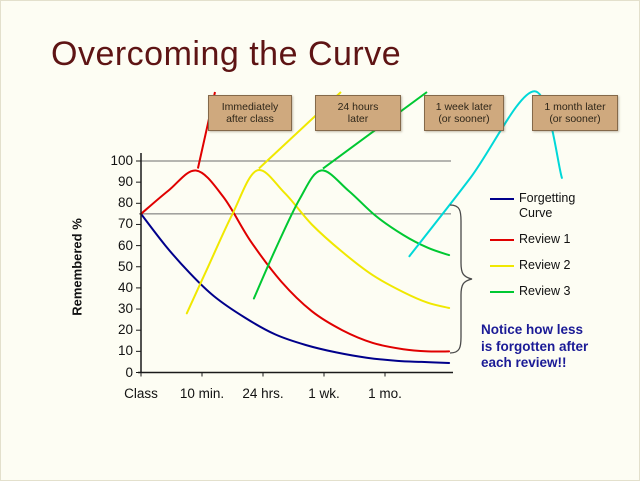  I want to click on callout-24-hours-later: 24 hours later, so click(358, 113).